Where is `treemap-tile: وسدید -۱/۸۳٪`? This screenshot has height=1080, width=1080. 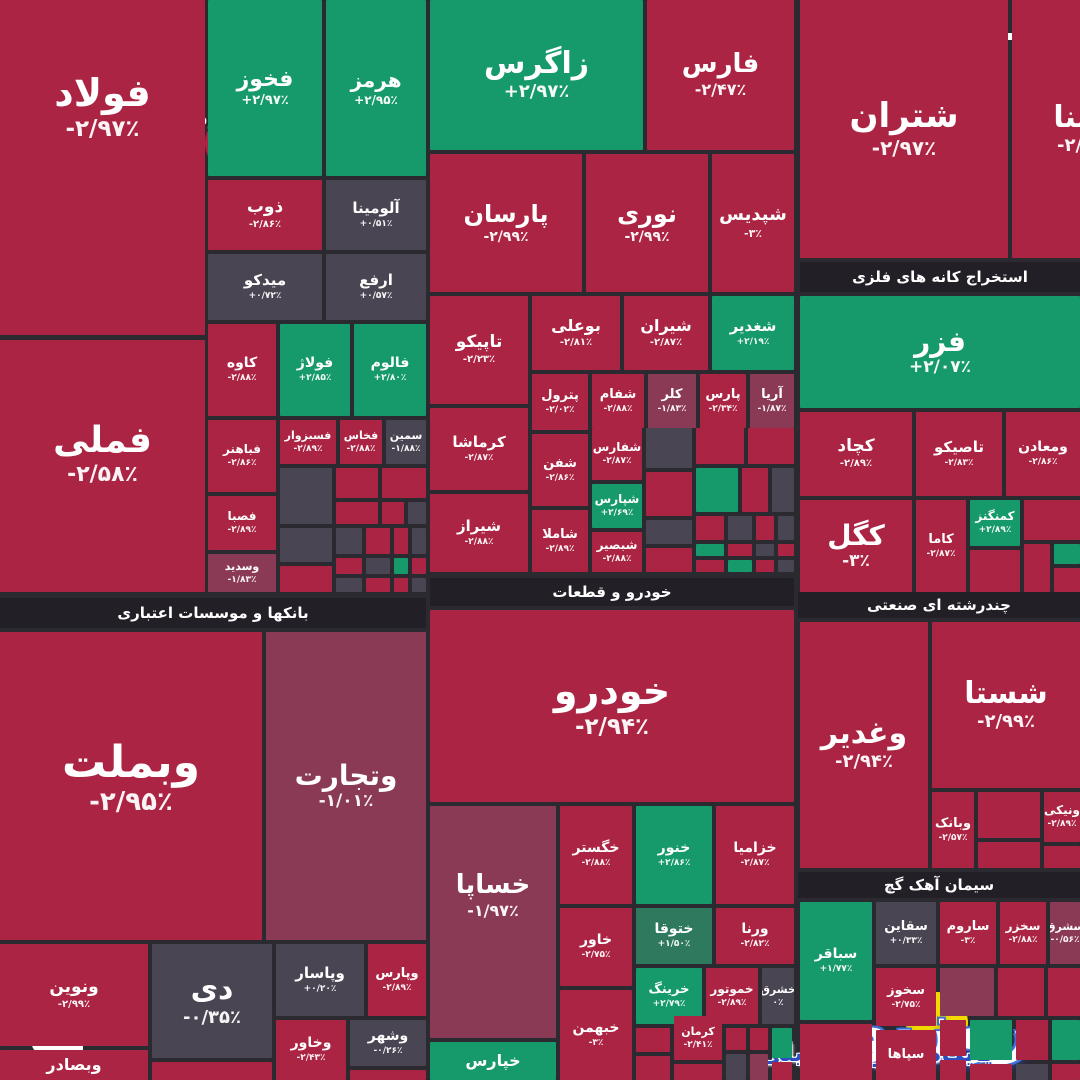 treemap-tile: وسدید -۱/۸۳٪ is located at coordinates (242, 573).